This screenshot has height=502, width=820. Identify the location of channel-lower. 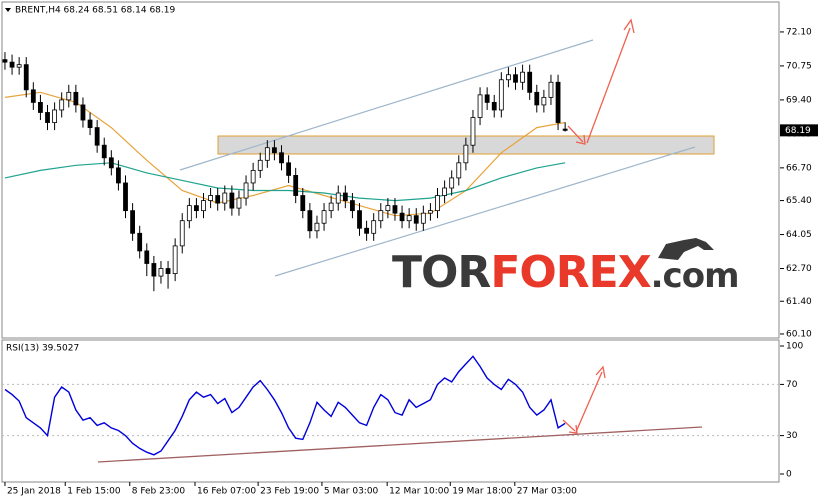
(485, 211).